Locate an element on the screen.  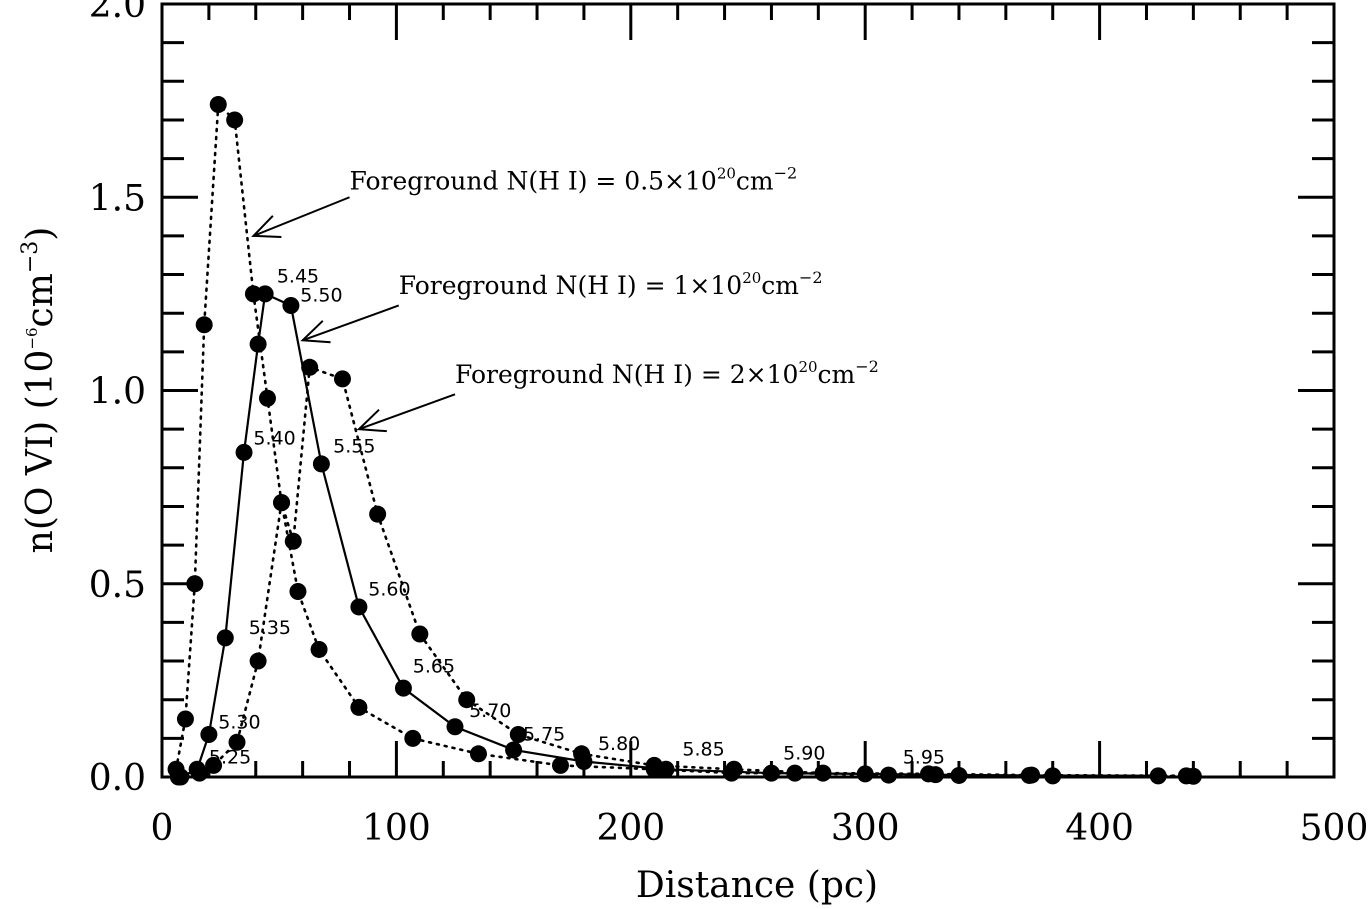
annotation-3: Foreground N(H I) = 2×1020cm−2 is located at coordinates (667, 373).